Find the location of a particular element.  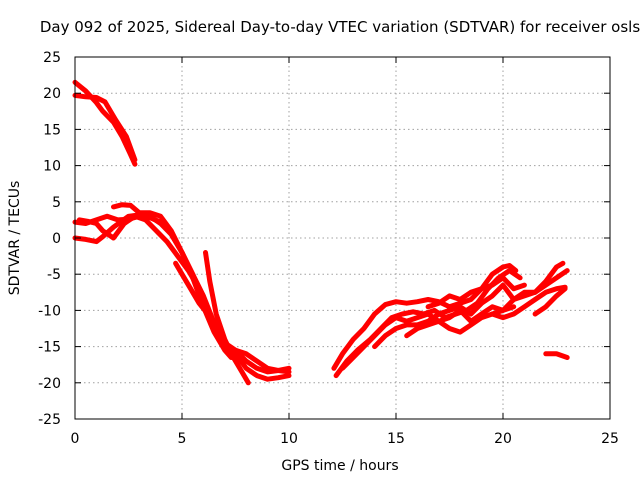

y-tick-label: 15 is located at coordinates (52, 130).